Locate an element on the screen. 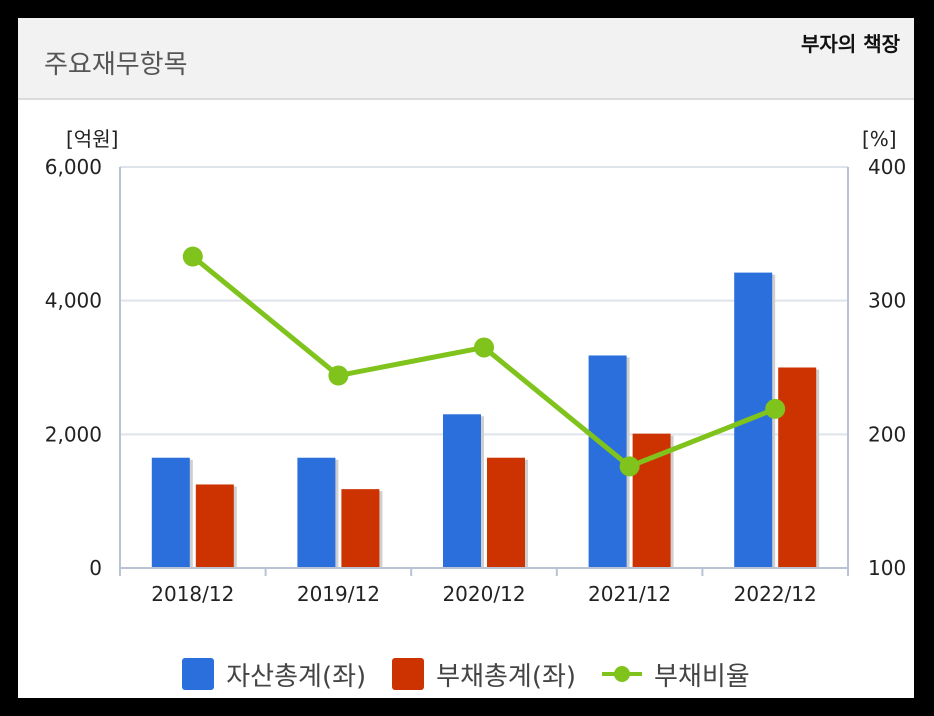 The image size is (934, 716). x-tick-label: 2019/12 is located at coordinates (338, 594).